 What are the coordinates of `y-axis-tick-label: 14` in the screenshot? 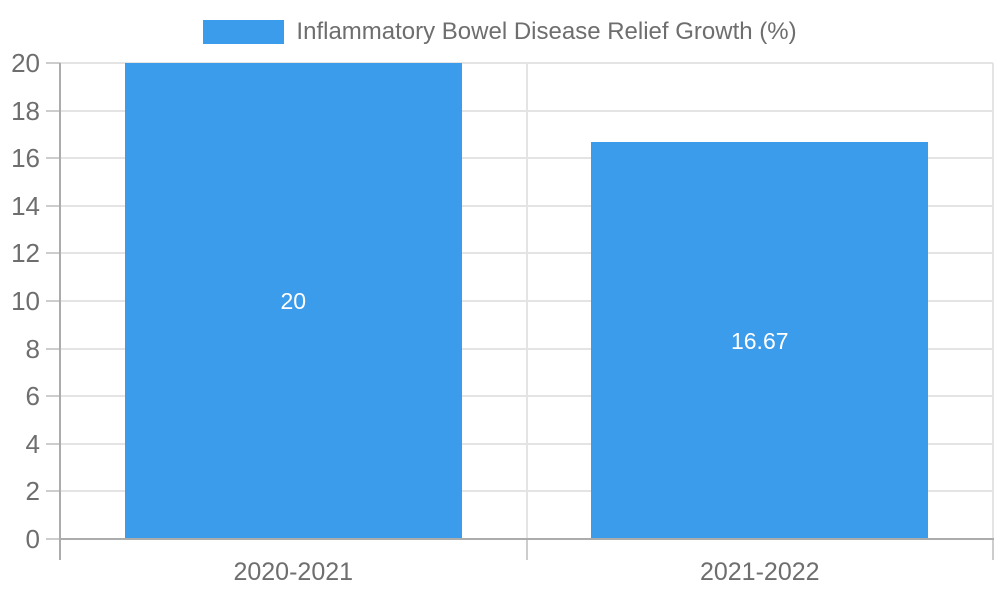 It's located at (25, 205).